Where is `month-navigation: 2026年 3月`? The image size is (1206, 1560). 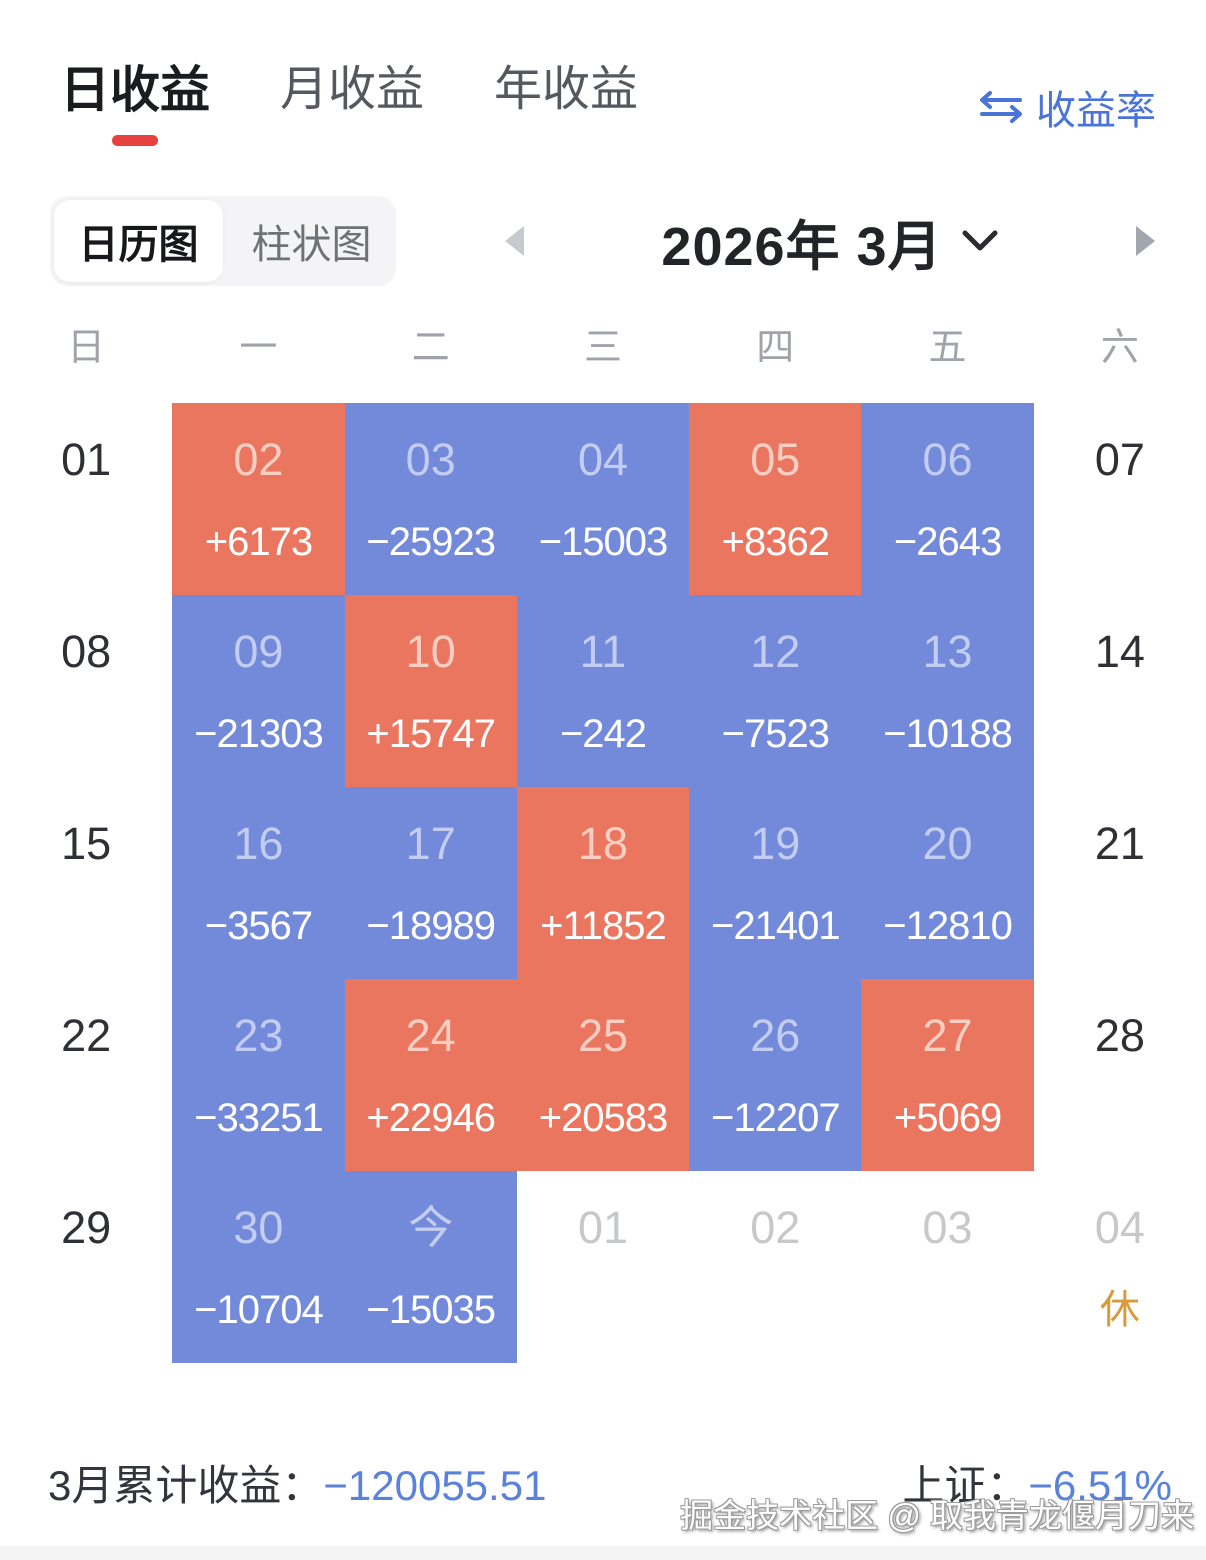
month-navigation: 2026年 3月 is located at coordinates (830, 241).